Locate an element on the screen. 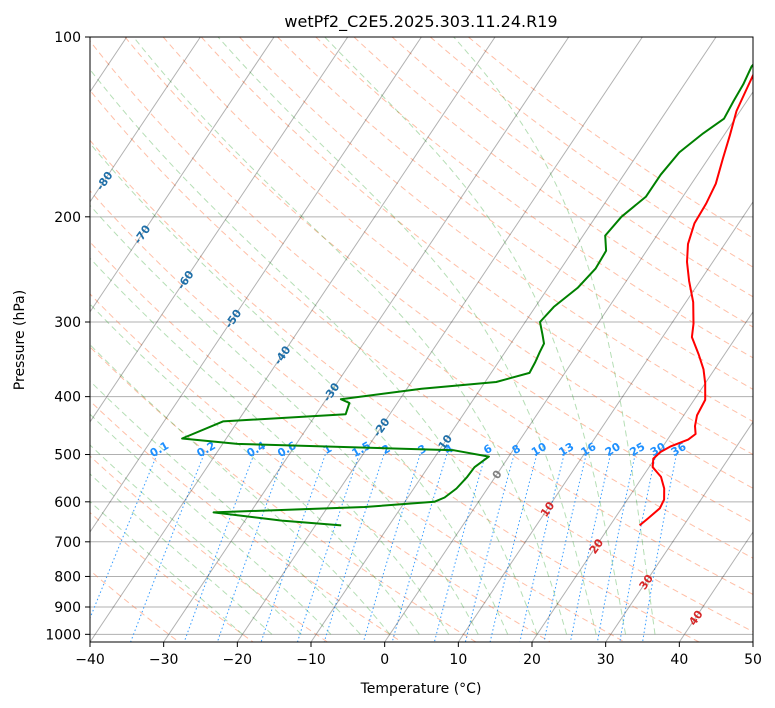  y-tick-label: 100 is located at coordinates (67, 38).